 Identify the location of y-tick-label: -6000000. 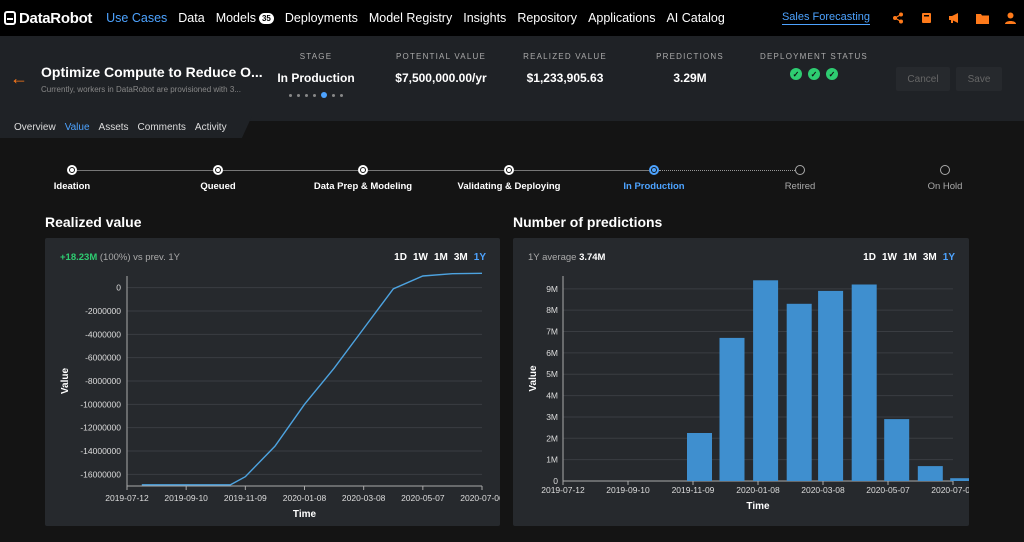
(103, 358).